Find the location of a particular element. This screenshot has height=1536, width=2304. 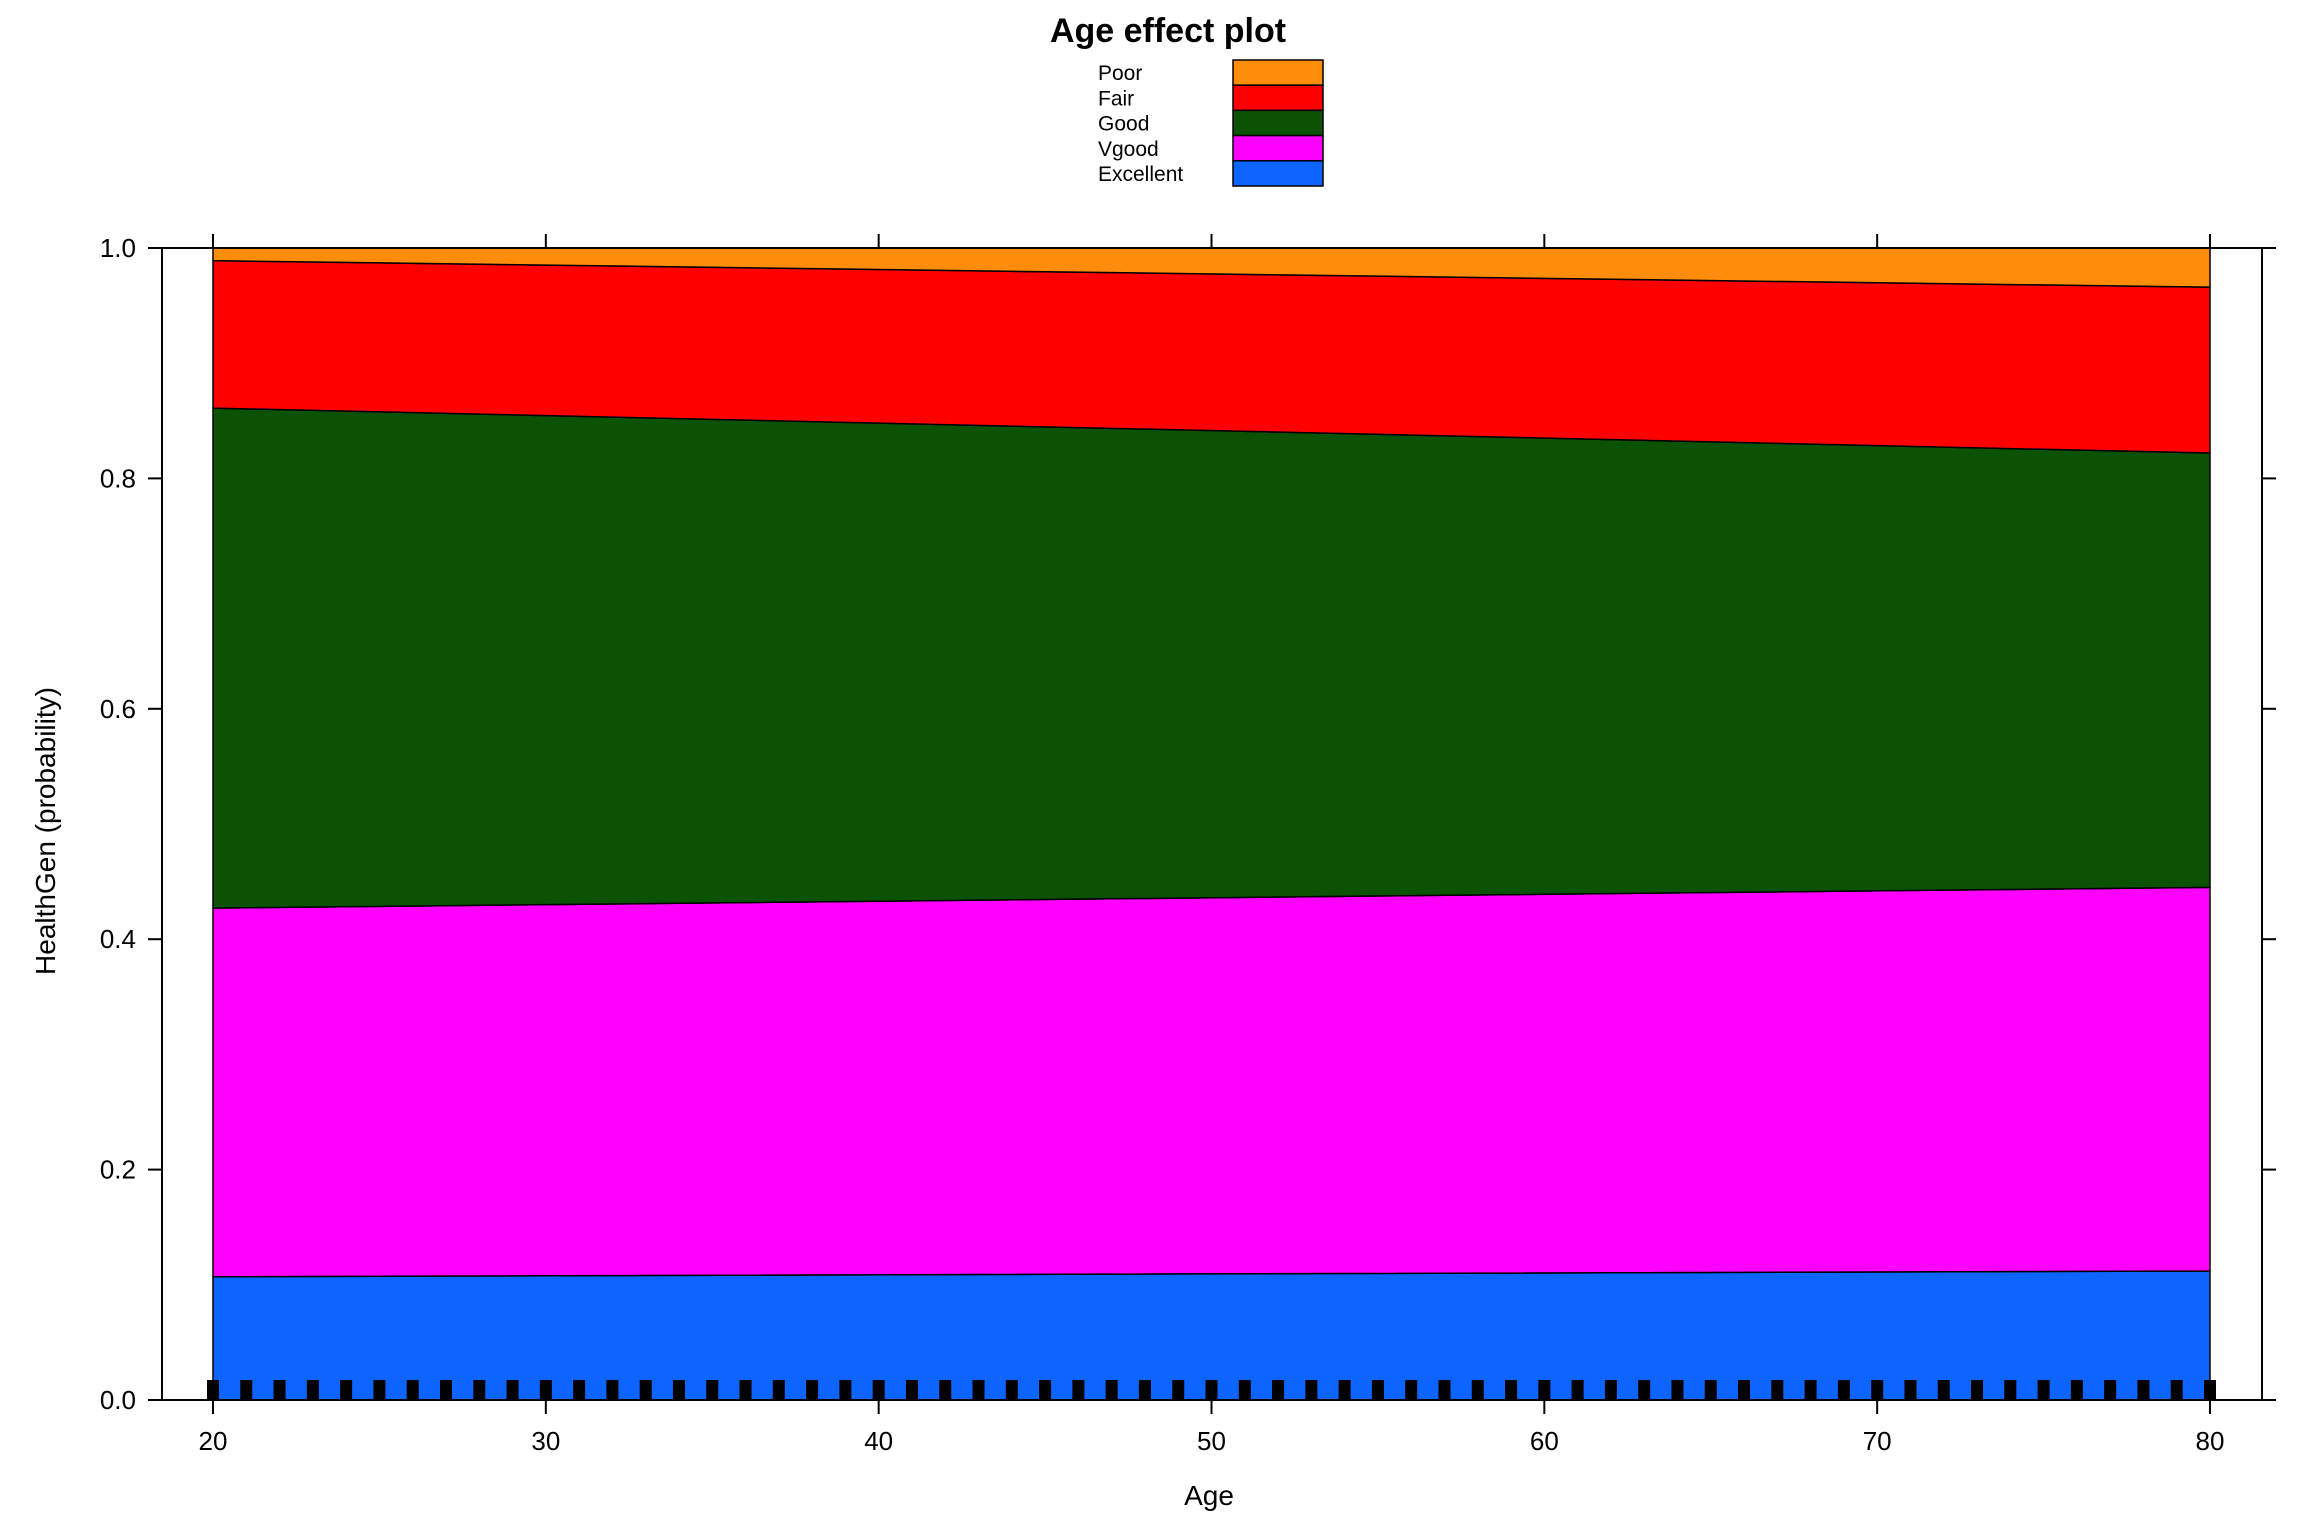

legend-swatch-good is located at coordinates (1278, 123).